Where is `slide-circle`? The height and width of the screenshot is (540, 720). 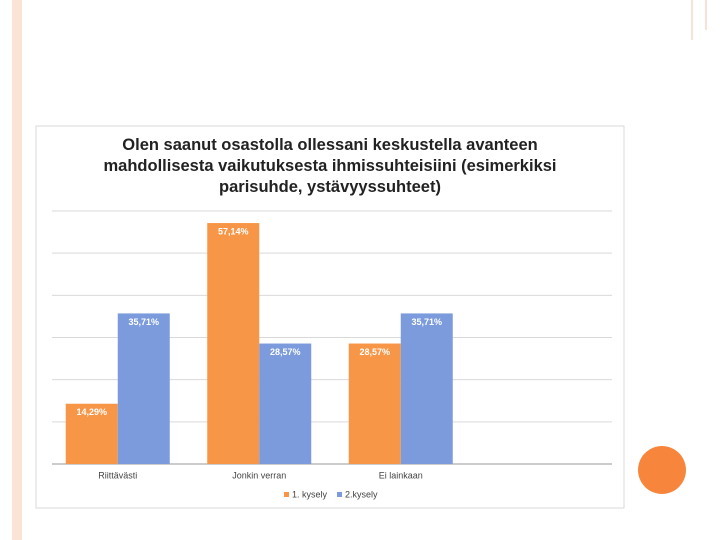 slide-circle is located at coordinates (662, 470).